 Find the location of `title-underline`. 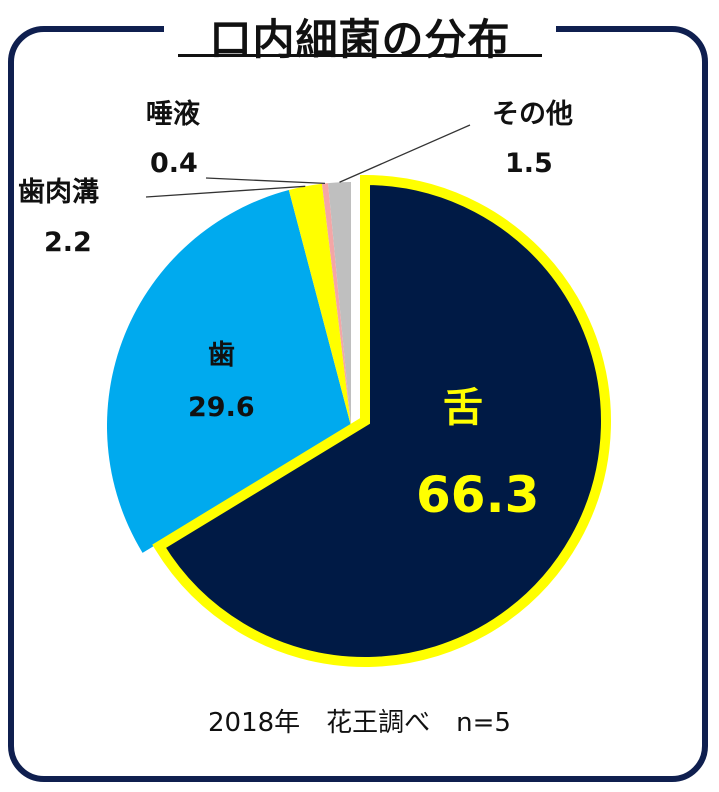

title-underline is located at coordinates (360, 55).